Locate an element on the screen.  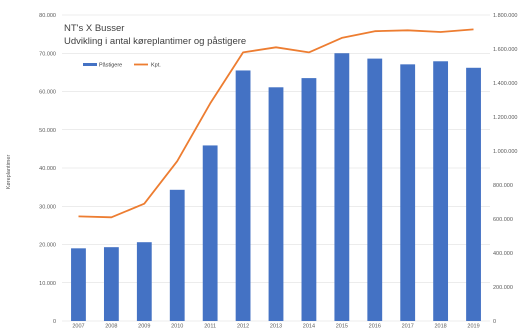
right-tick-label: 200.000 is located at coordinates (503, 288).